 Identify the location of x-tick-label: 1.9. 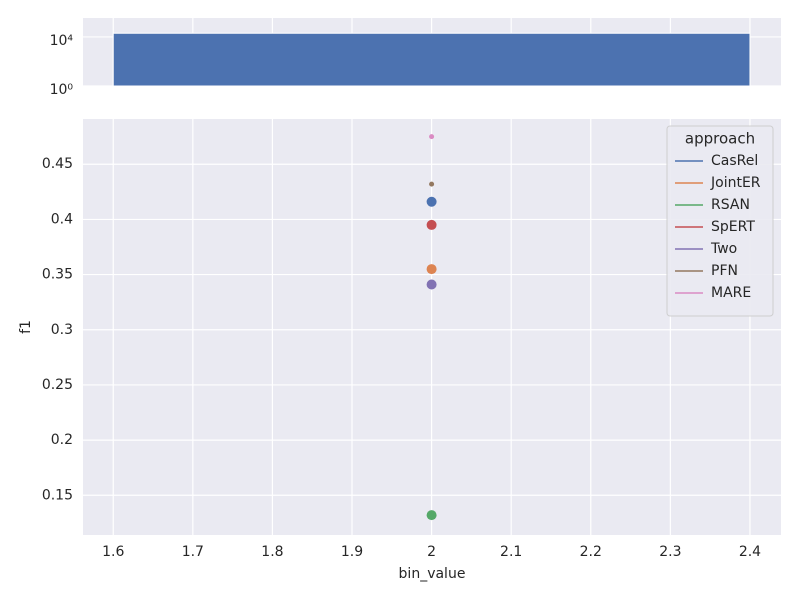
(352, 552).